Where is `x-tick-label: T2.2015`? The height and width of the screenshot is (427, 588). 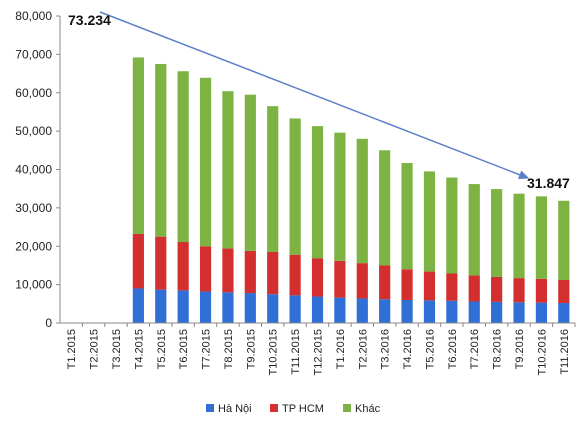
x-tick-label: T2.2015 is located at coordinates (95, 349).